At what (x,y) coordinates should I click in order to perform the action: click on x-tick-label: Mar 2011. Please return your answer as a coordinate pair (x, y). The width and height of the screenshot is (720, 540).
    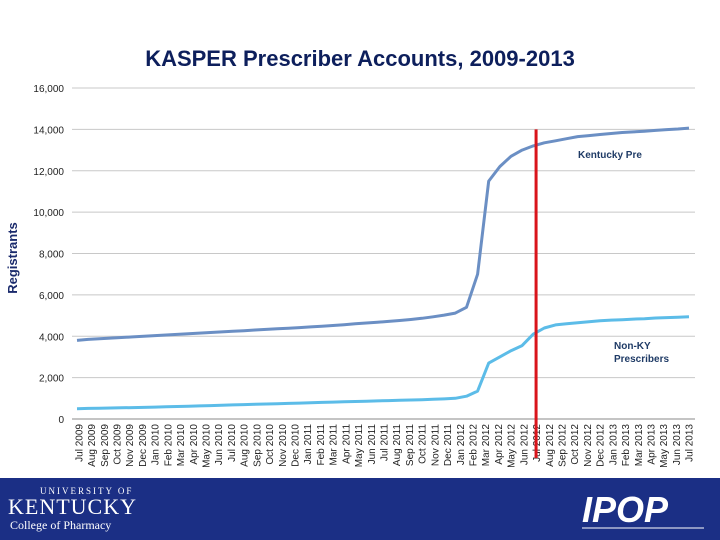
    Looking at the image, I should click on (334, 445).